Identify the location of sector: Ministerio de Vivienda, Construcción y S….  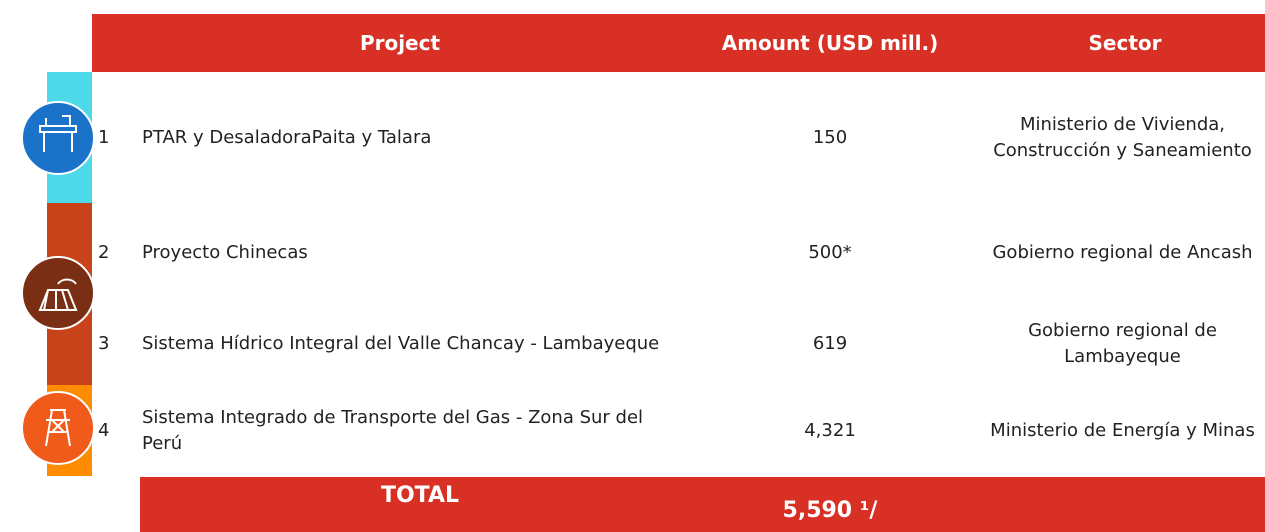
(1122, 137).